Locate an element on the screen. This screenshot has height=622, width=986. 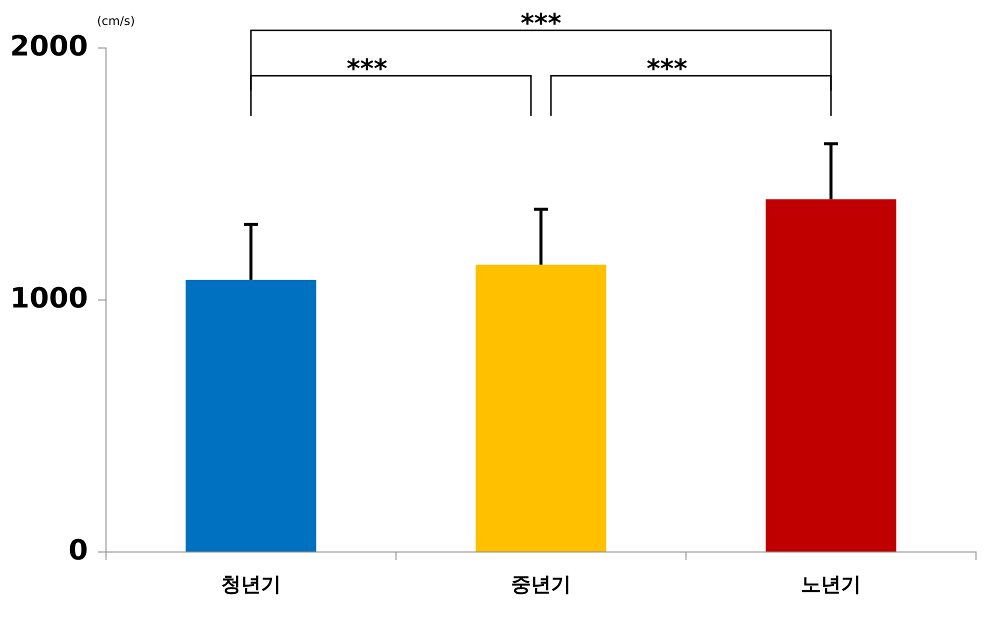
x-tick-label: 노년기 is located at coordinates (830, 584).